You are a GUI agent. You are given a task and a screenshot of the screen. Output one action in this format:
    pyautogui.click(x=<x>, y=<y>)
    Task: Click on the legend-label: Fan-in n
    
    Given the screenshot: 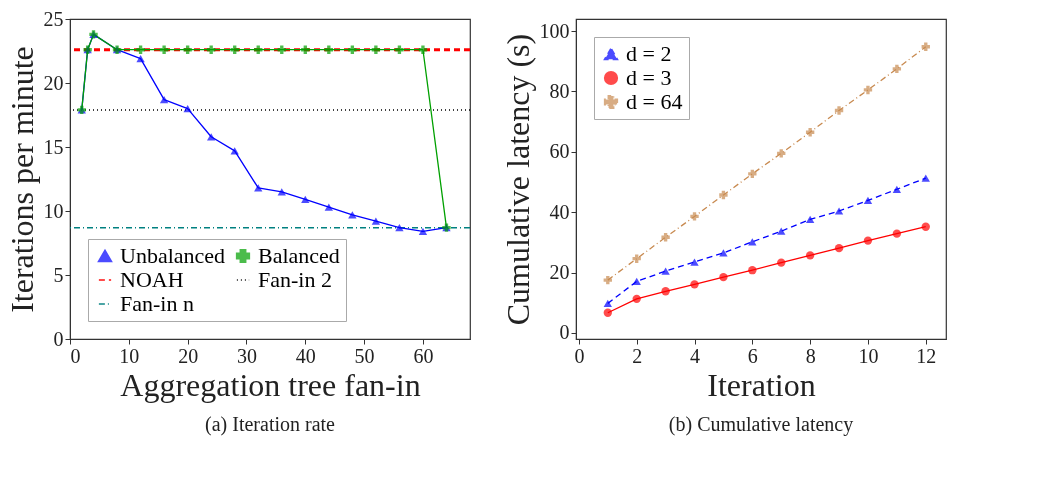 What is the action you would take?
    pyautogui.click(x=157, y=303)
    